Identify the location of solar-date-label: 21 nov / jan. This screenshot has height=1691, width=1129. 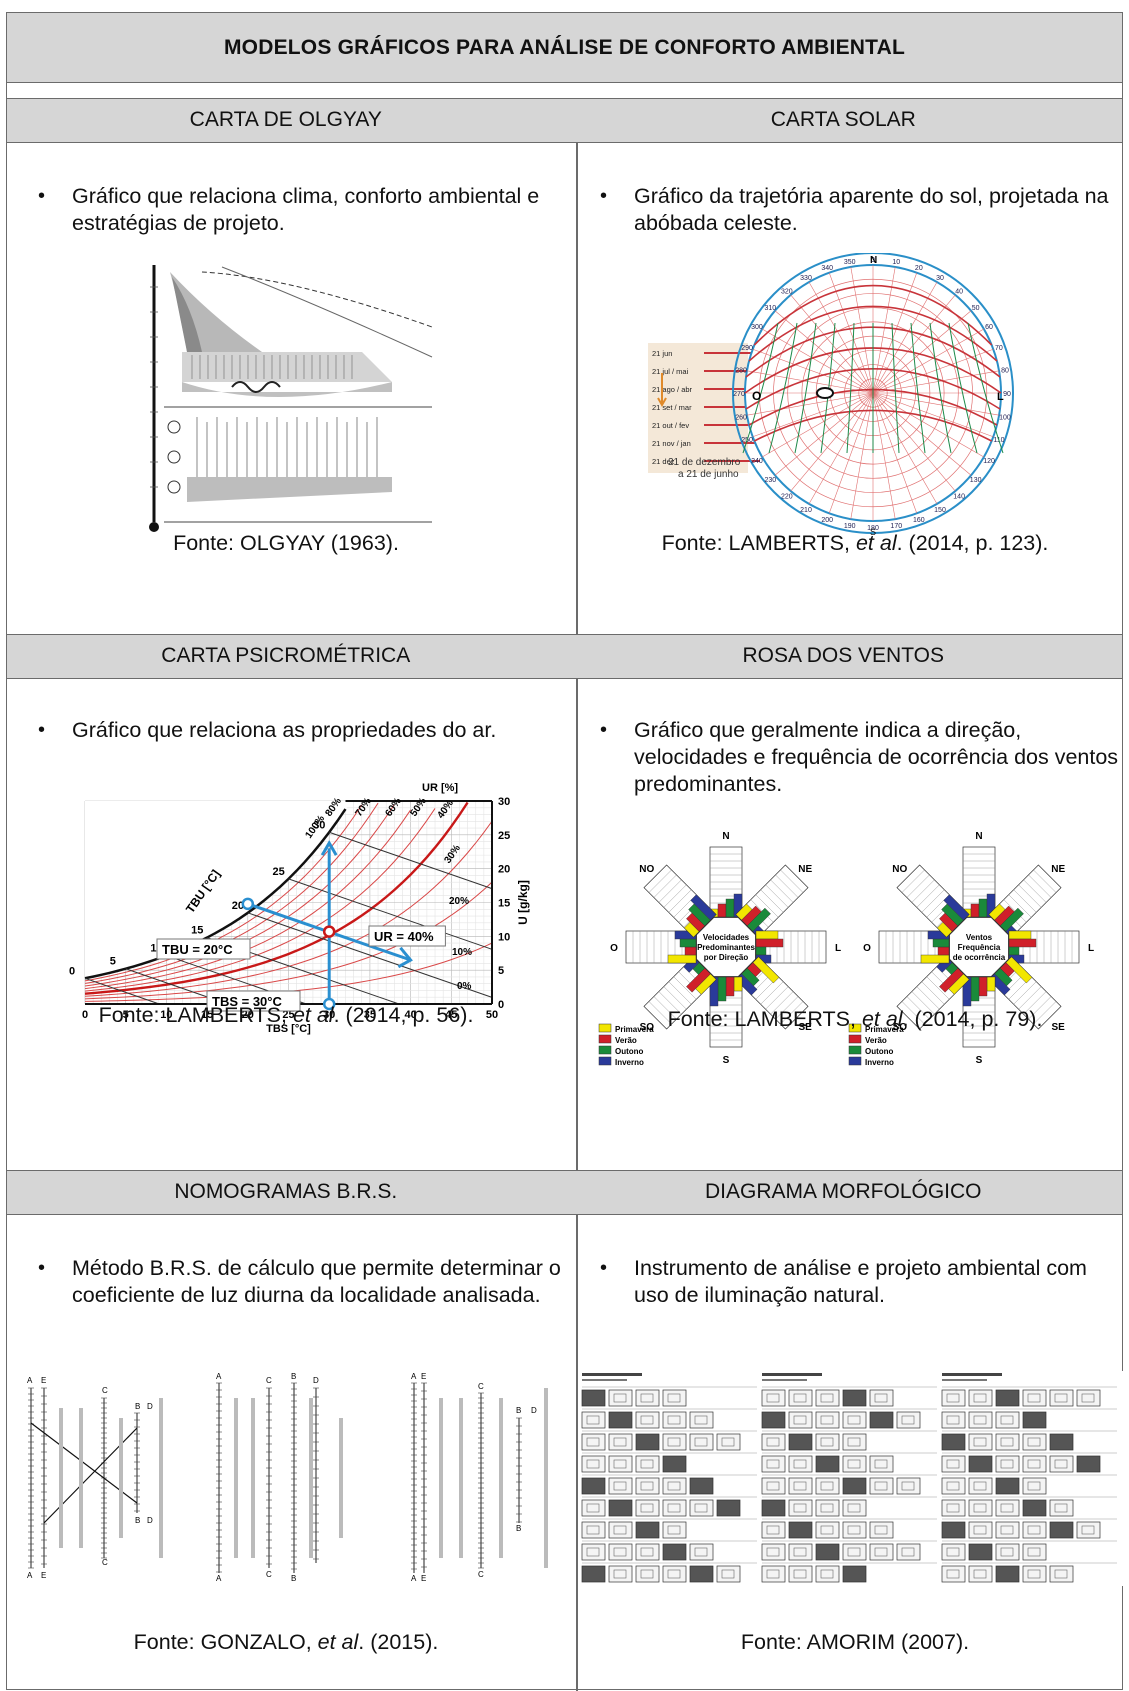
(671, 443).